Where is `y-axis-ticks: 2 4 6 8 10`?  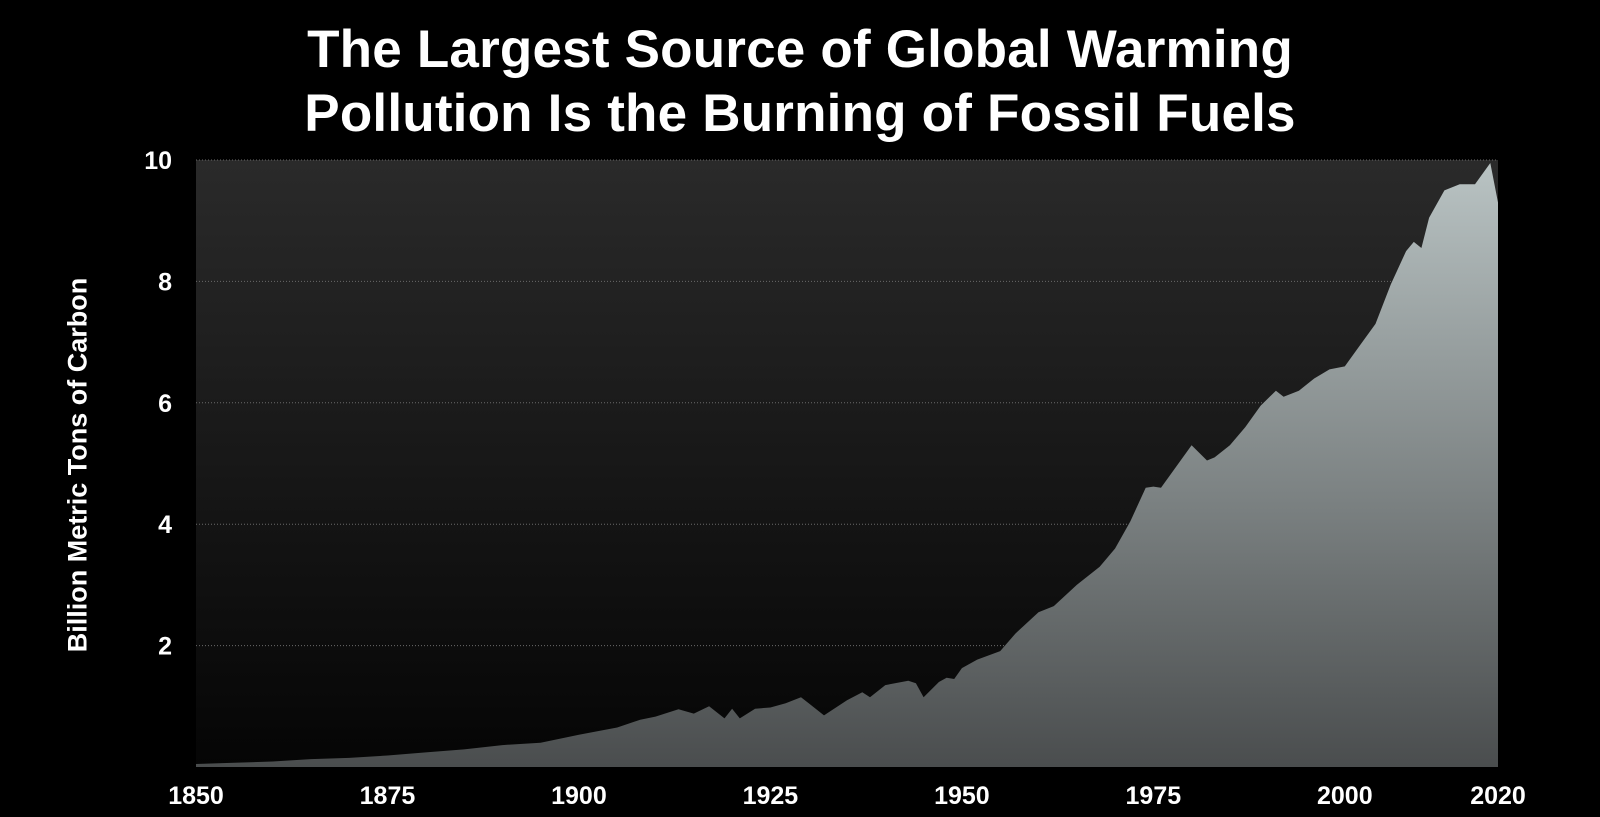 y-axis-ticks: 2 4 6 8 10 is located at coordinates (158, 404).